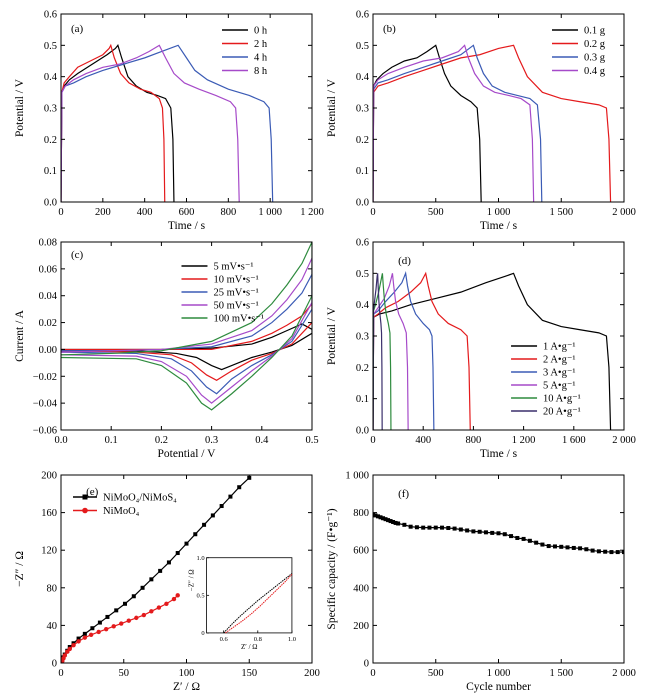  What do you see at coordinates (595, 44) in the screenshot?
I see `legend-label-b-1: 0.2 g` at bounding box center [595, 44].